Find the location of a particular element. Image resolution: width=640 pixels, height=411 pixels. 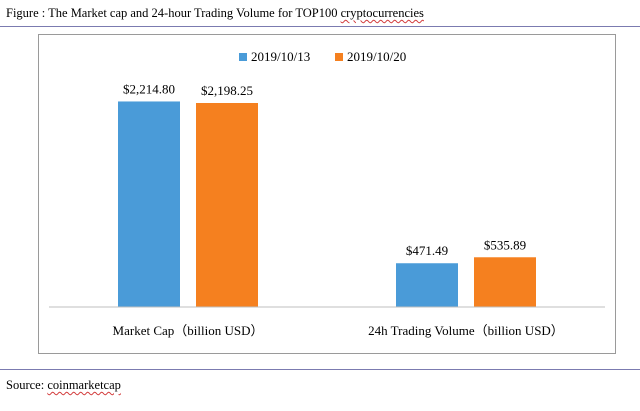

category-label-2: 24h Trading Volume（billion USD） is located at coordinates (466, 330).